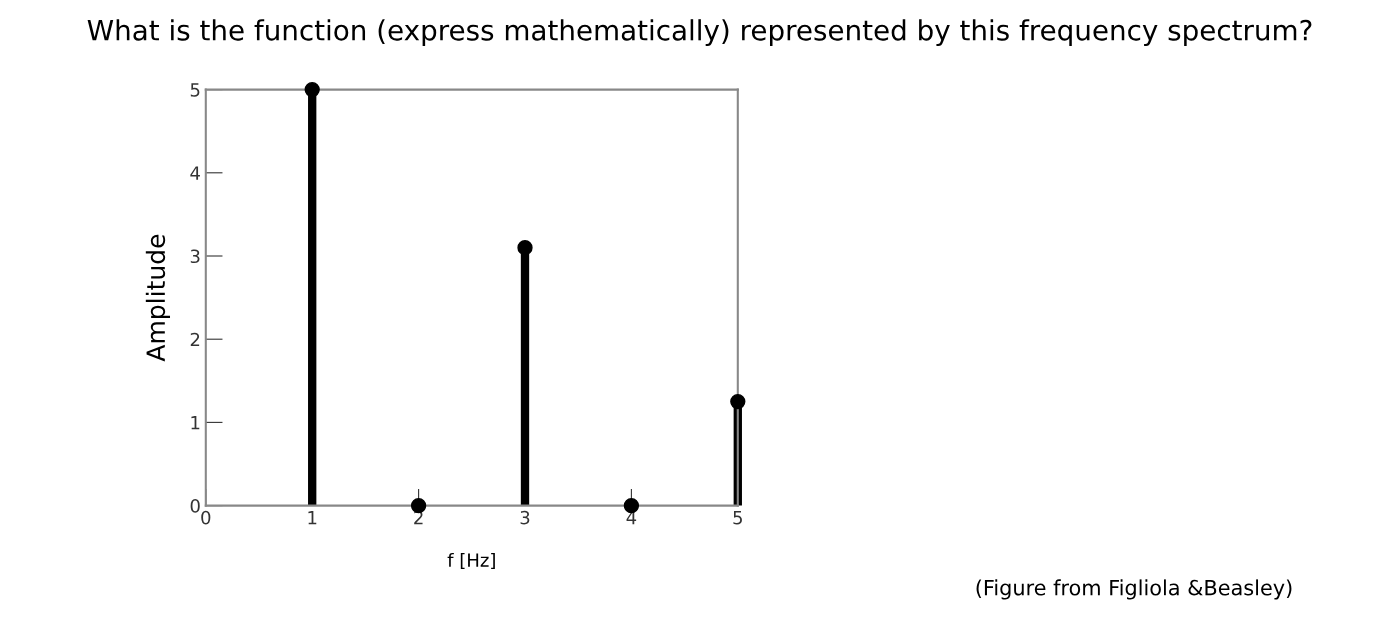 This screenshot has width=1400, height=640. Describe the element at coordinates (312, 518) in the screenshot. I see `x-tick-label: 1` at that location.